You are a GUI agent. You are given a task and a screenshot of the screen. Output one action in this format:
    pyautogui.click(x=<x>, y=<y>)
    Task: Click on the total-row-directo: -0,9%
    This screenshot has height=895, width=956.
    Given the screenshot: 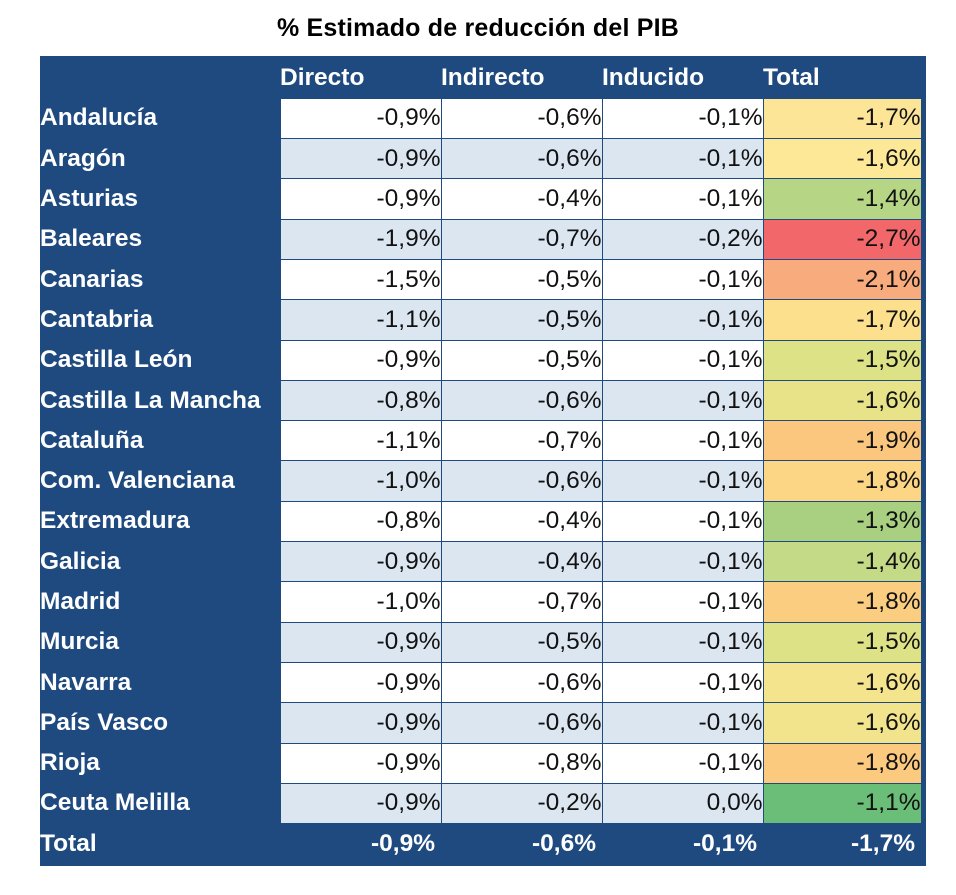 What is the action you would take?
    pyautogui.click(x=402, y=844)
    